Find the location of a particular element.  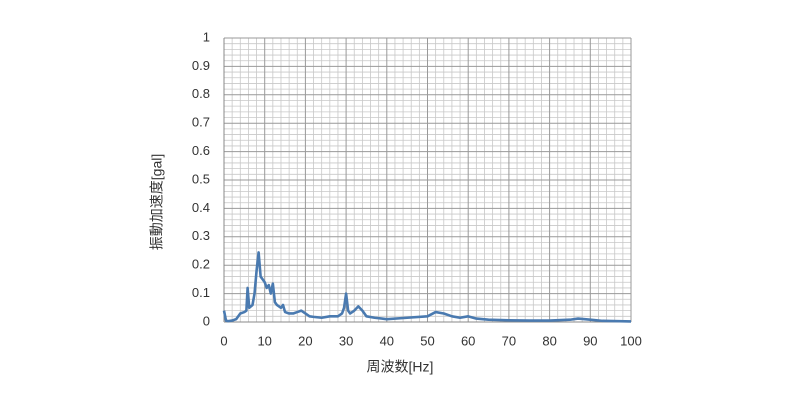

y-tick-label: 0.3 is located at coordinates (201, 235).